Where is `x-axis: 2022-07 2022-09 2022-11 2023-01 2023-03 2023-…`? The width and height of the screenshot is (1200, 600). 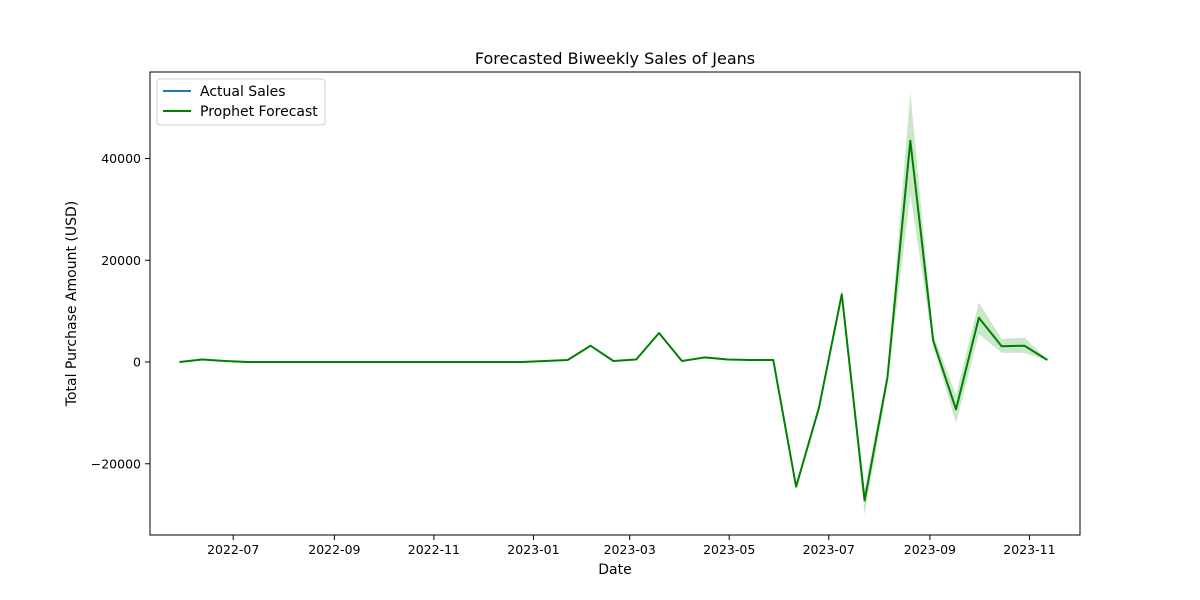
x-axis: 2022-07 2022-09 2022-11 2023-01 2023-03 2023-… is located at coordinates (631, 546).